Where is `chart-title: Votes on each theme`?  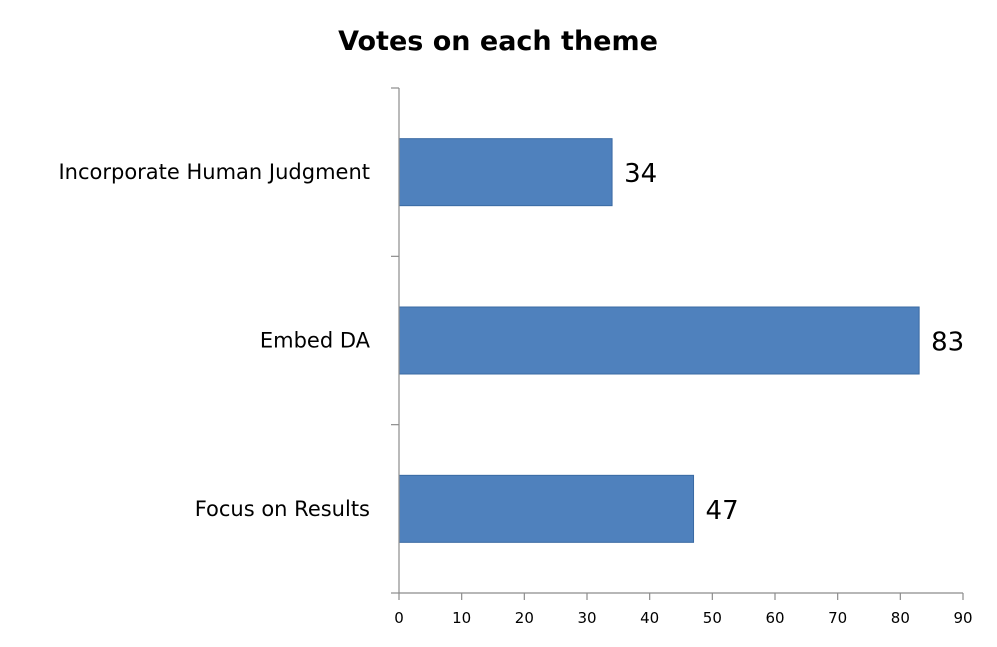
chart-title: Votes on each theme is located at coordinates (498, 41).